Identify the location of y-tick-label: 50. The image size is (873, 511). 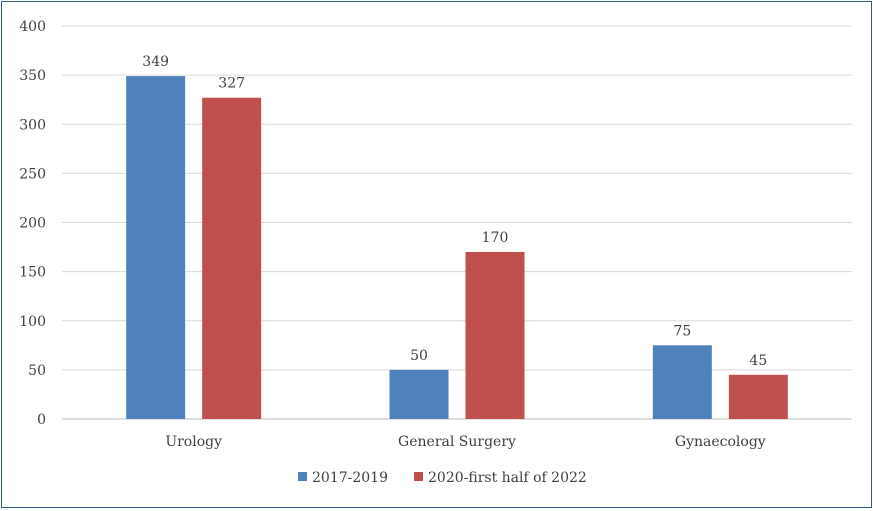
(37, 371).